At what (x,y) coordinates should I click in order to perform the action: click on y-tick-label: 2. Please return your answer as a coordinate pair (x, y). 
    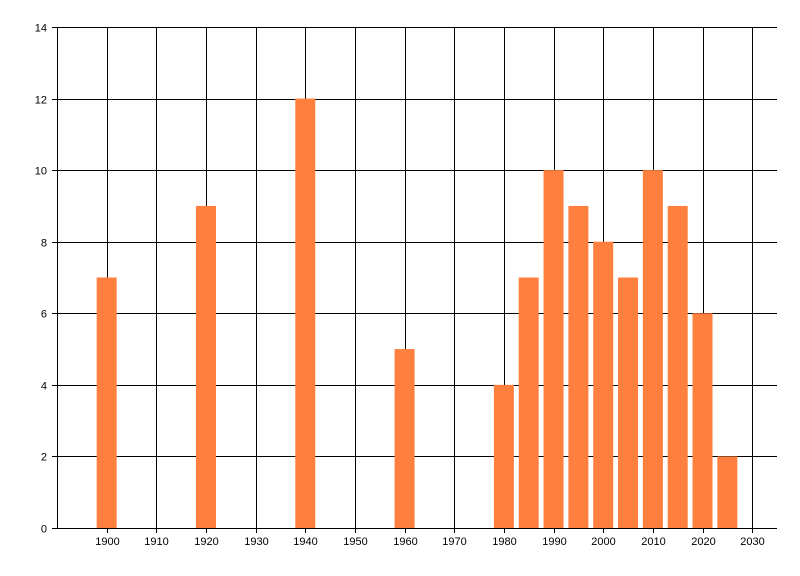
    Looking at the image, I should click on (44, 458).